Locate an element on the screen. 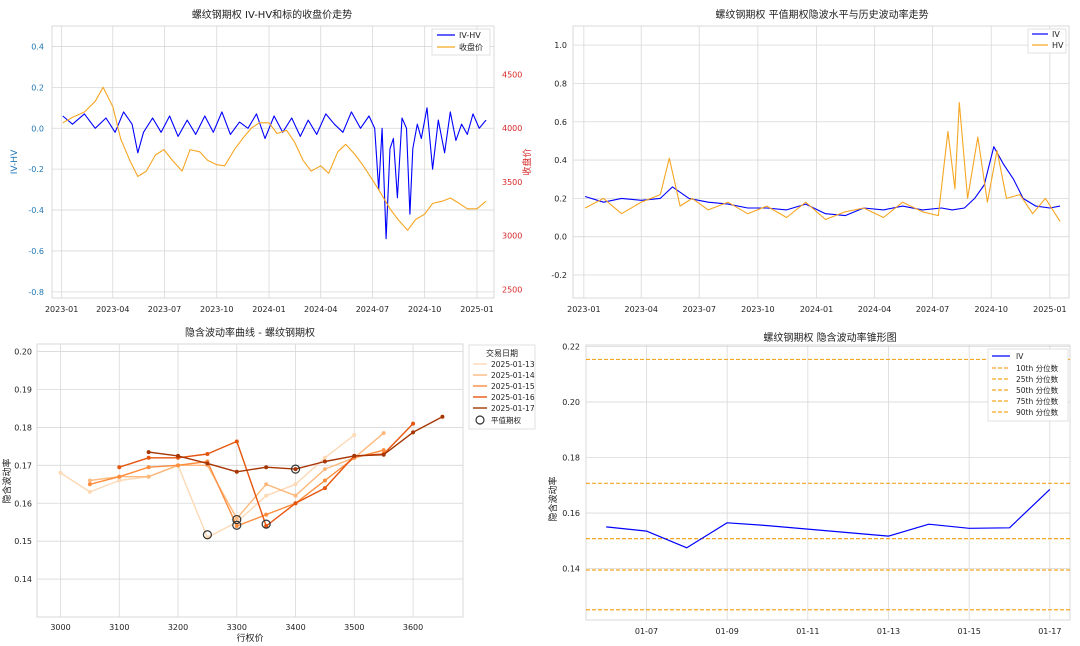  legend-label: 25th 分位数 is located at coordinates (1037, 379).